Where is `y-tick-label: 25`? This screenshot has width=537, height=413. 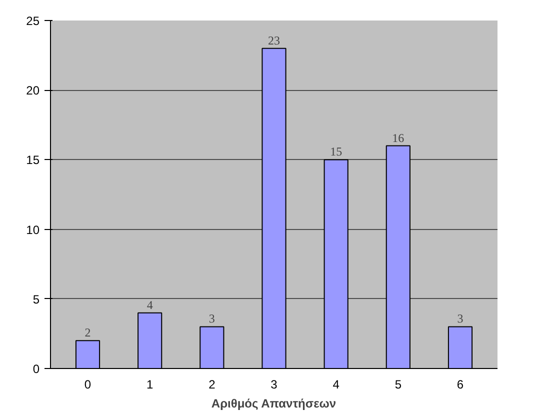
y-tick-label: 25 is located at coordinates (33, 21).